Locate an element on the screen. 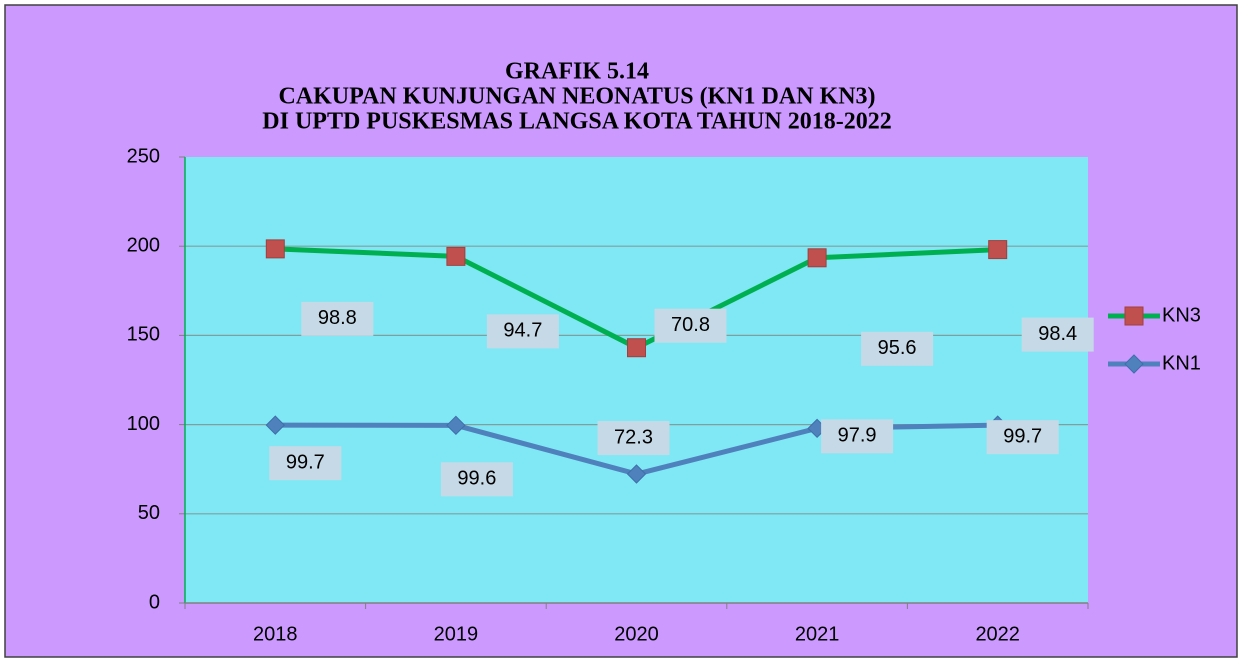 The image size is (1245, 667). x-tick-label: 2022 is located at coordinates (997, 634).